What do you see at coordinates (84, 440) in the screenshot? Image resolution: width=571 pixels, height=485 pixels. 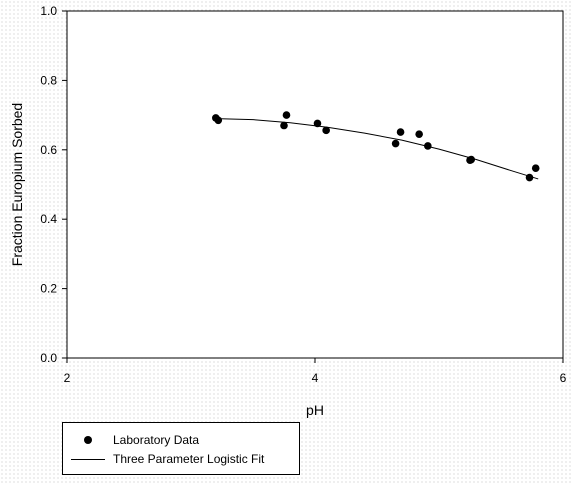 I see `legend-marker-dot` at bounding box center [84, 440].